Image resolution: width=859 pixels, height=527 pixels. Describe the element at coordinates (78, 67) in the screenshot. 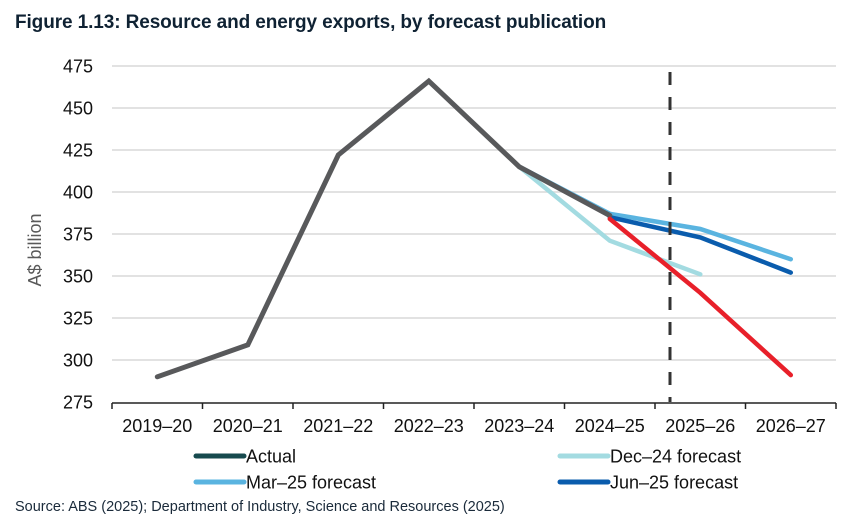

I see `y-tick-label: 475` at that location.